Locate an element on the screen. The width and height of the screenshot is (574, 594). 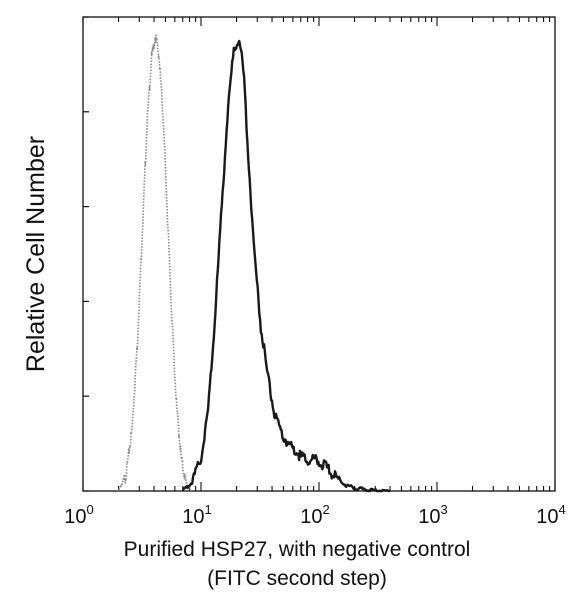
x-tick-label: 10⁰ is located at coordinates (78, 515).